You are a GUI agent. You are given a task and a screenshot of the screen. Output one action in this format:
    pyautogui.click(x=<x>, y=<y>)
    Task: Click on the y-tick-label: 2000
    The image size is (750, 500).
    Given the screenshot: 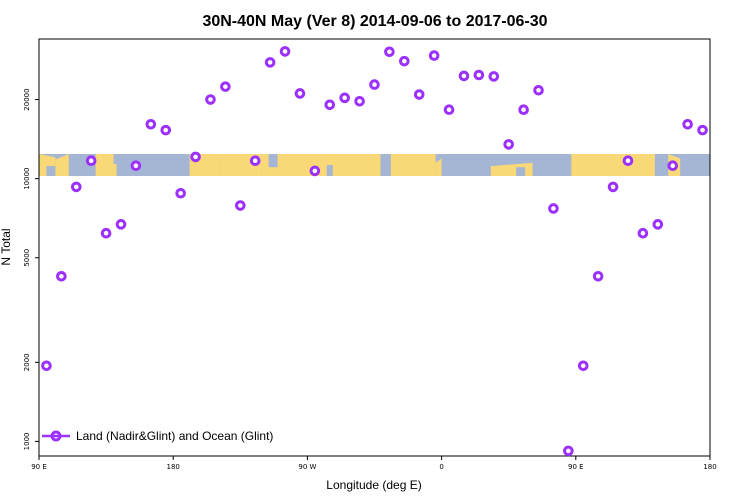 What is the action you would take?
    pyautogui.click(x=27, y=362)
    